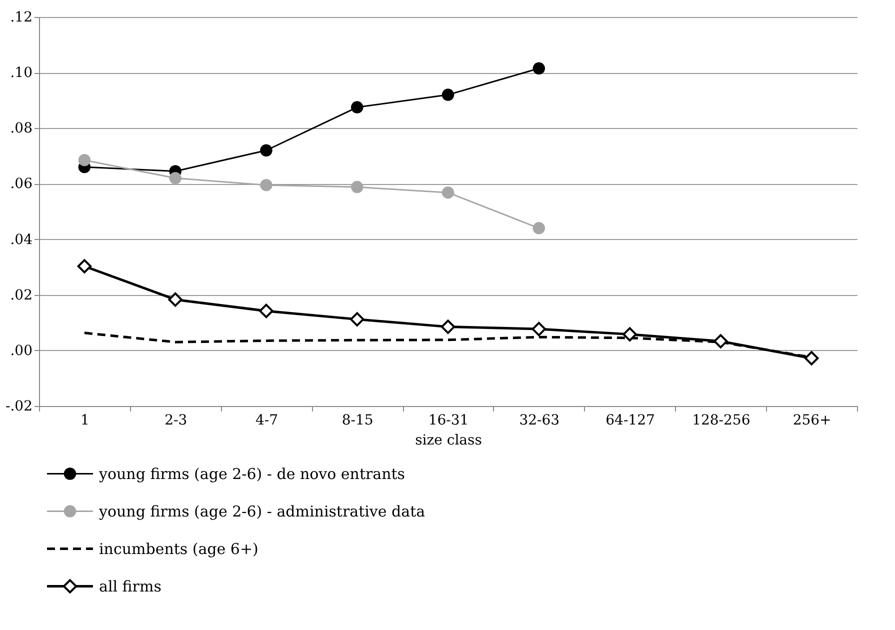  I want to click on x-tick-label: 1, so click(85, 420).